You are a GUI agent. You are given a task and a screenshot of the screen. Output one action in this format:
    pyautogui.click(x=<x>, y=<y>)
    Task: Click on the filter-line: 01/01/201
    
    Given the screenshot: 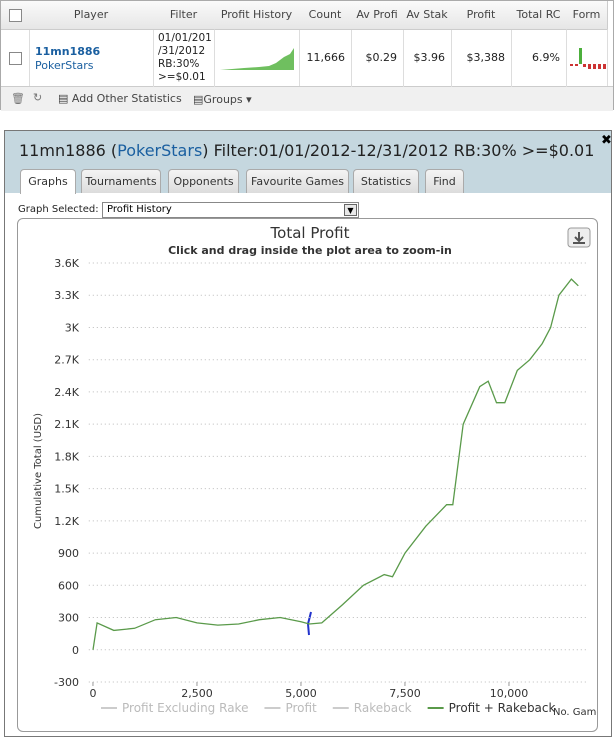 What is the action you would take?
    pyautogui.click(x=185, y=38)
    